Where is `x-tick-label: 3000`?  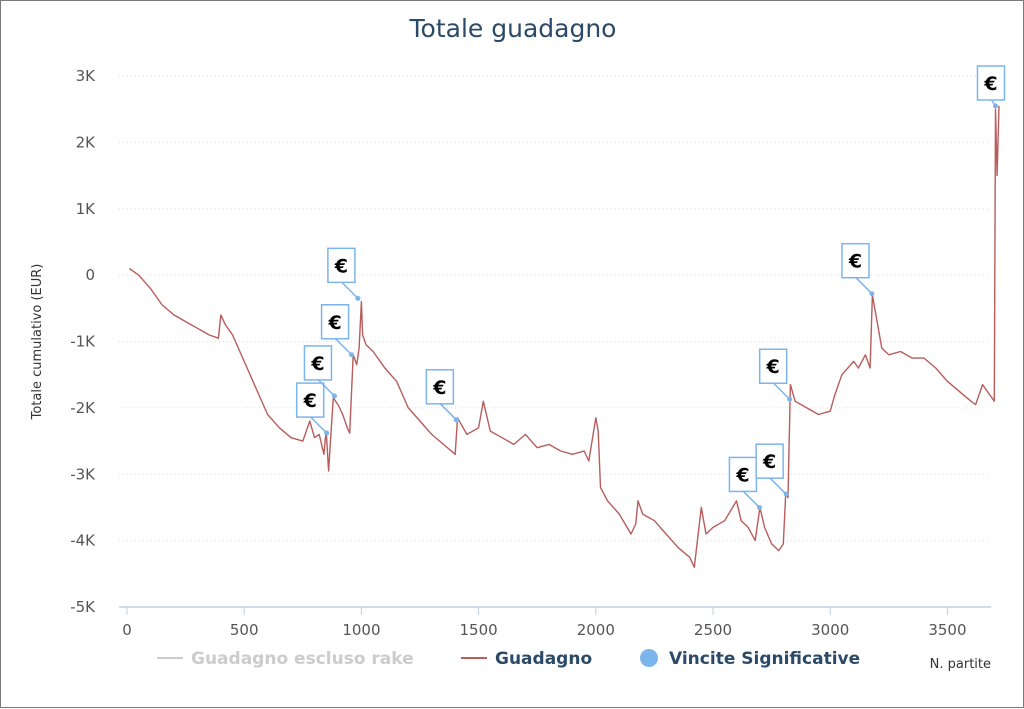 x-tick-label: 3000 is located at coordinates (830, 630).